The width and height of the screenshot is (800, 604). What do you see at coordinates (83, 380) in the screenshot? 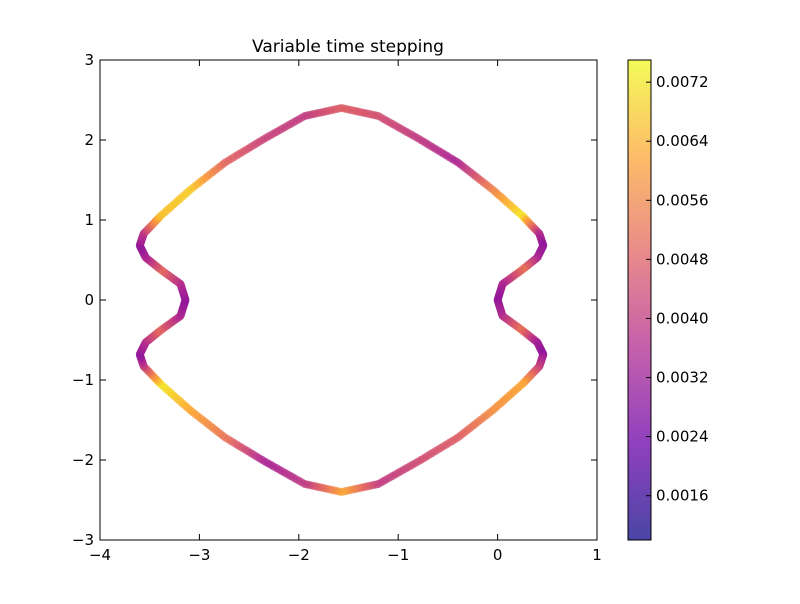
I see `y-tick-label: −1` at bounding box center [83, 380].